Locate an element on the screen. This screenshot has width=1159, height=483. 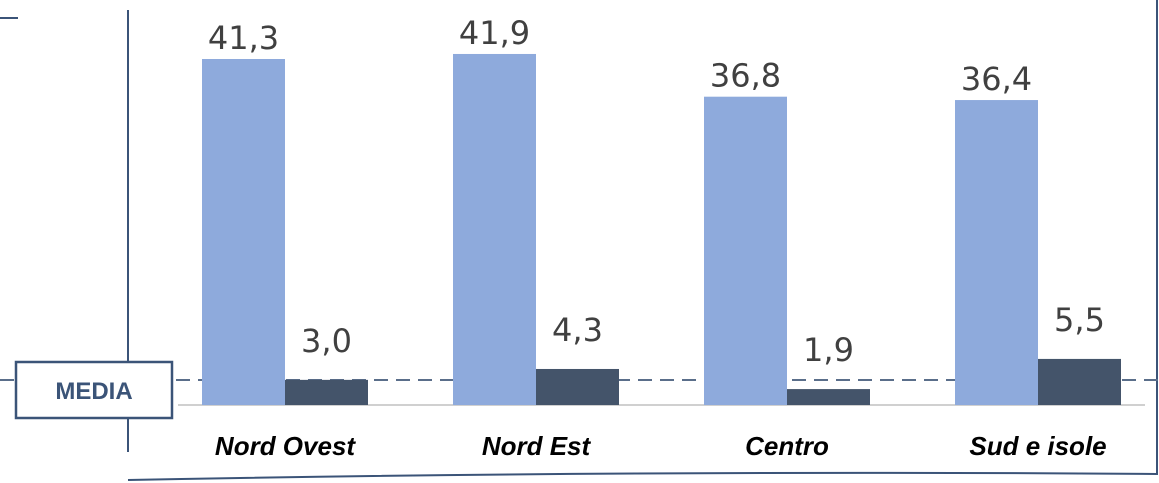
data-label-series1-nord-est: 41,9 is located at coordinates (494, 33).